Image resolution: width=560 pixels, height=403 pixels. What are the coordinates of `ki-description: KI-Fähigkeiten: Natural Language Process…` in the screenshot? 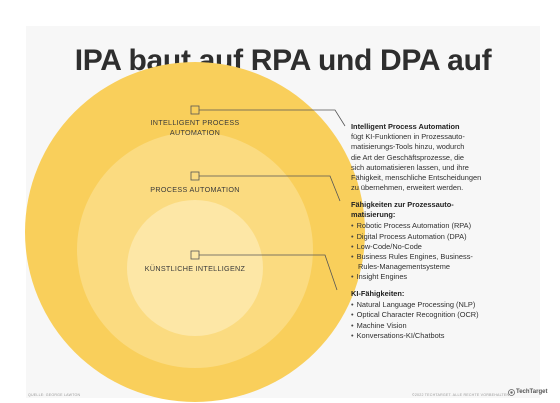 It's located at (443, 315).